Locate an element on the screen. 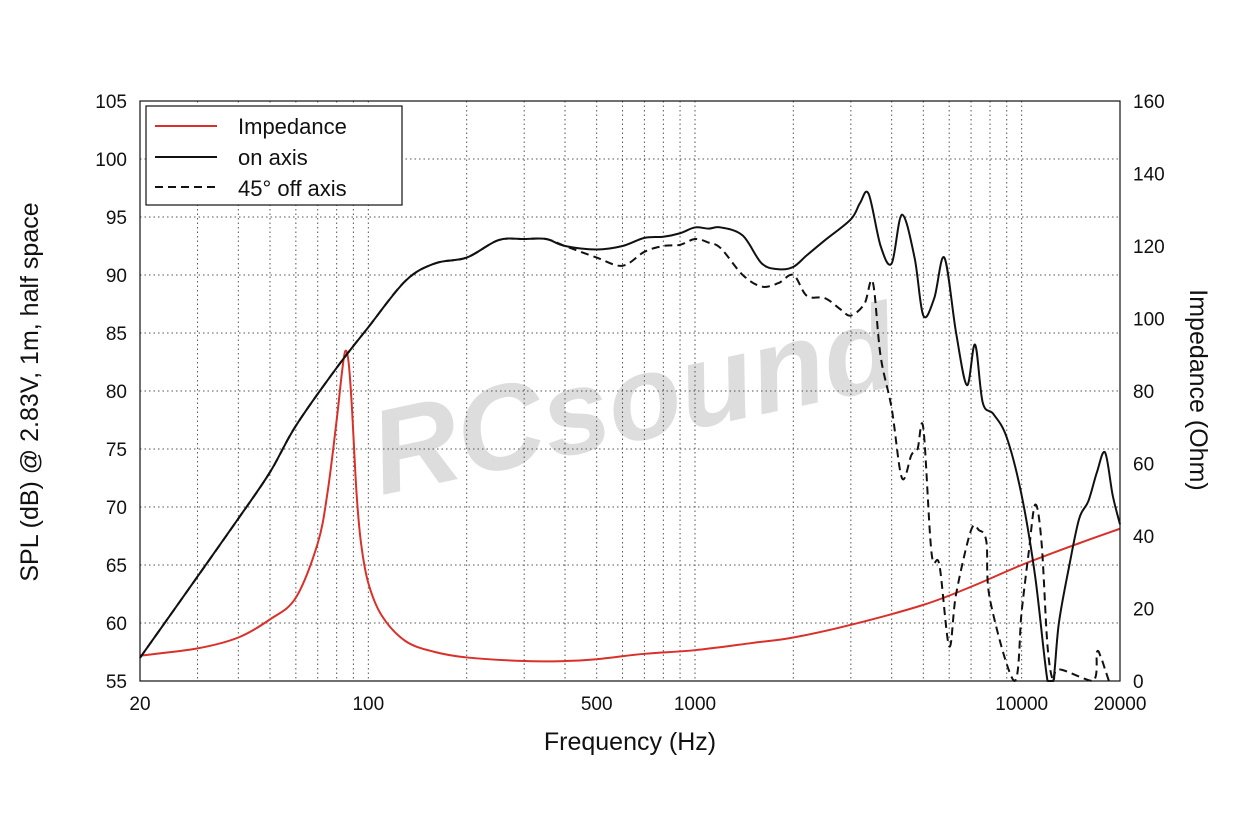 The image size is (1260, 840). y2-tick-label: 140 is located at coordinates (1149, 175).